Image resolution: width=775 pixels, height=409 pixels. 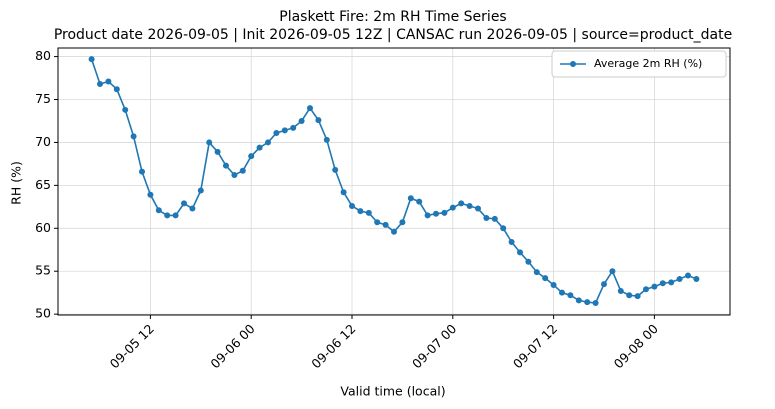 What do you see at coordinates (648, 63) in the screenshot?
I see `legend-label: Average 2m RH (%)` at bounding box center [648, 63].